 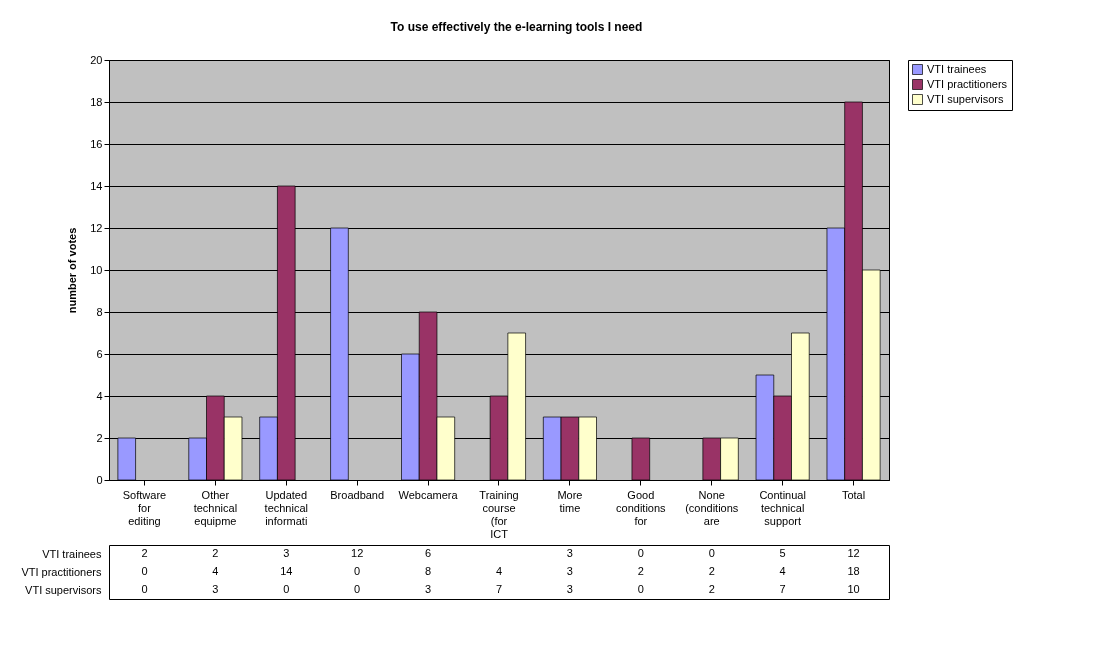 I want to click on y-tick-label: 2, so click(x=99, y=437).